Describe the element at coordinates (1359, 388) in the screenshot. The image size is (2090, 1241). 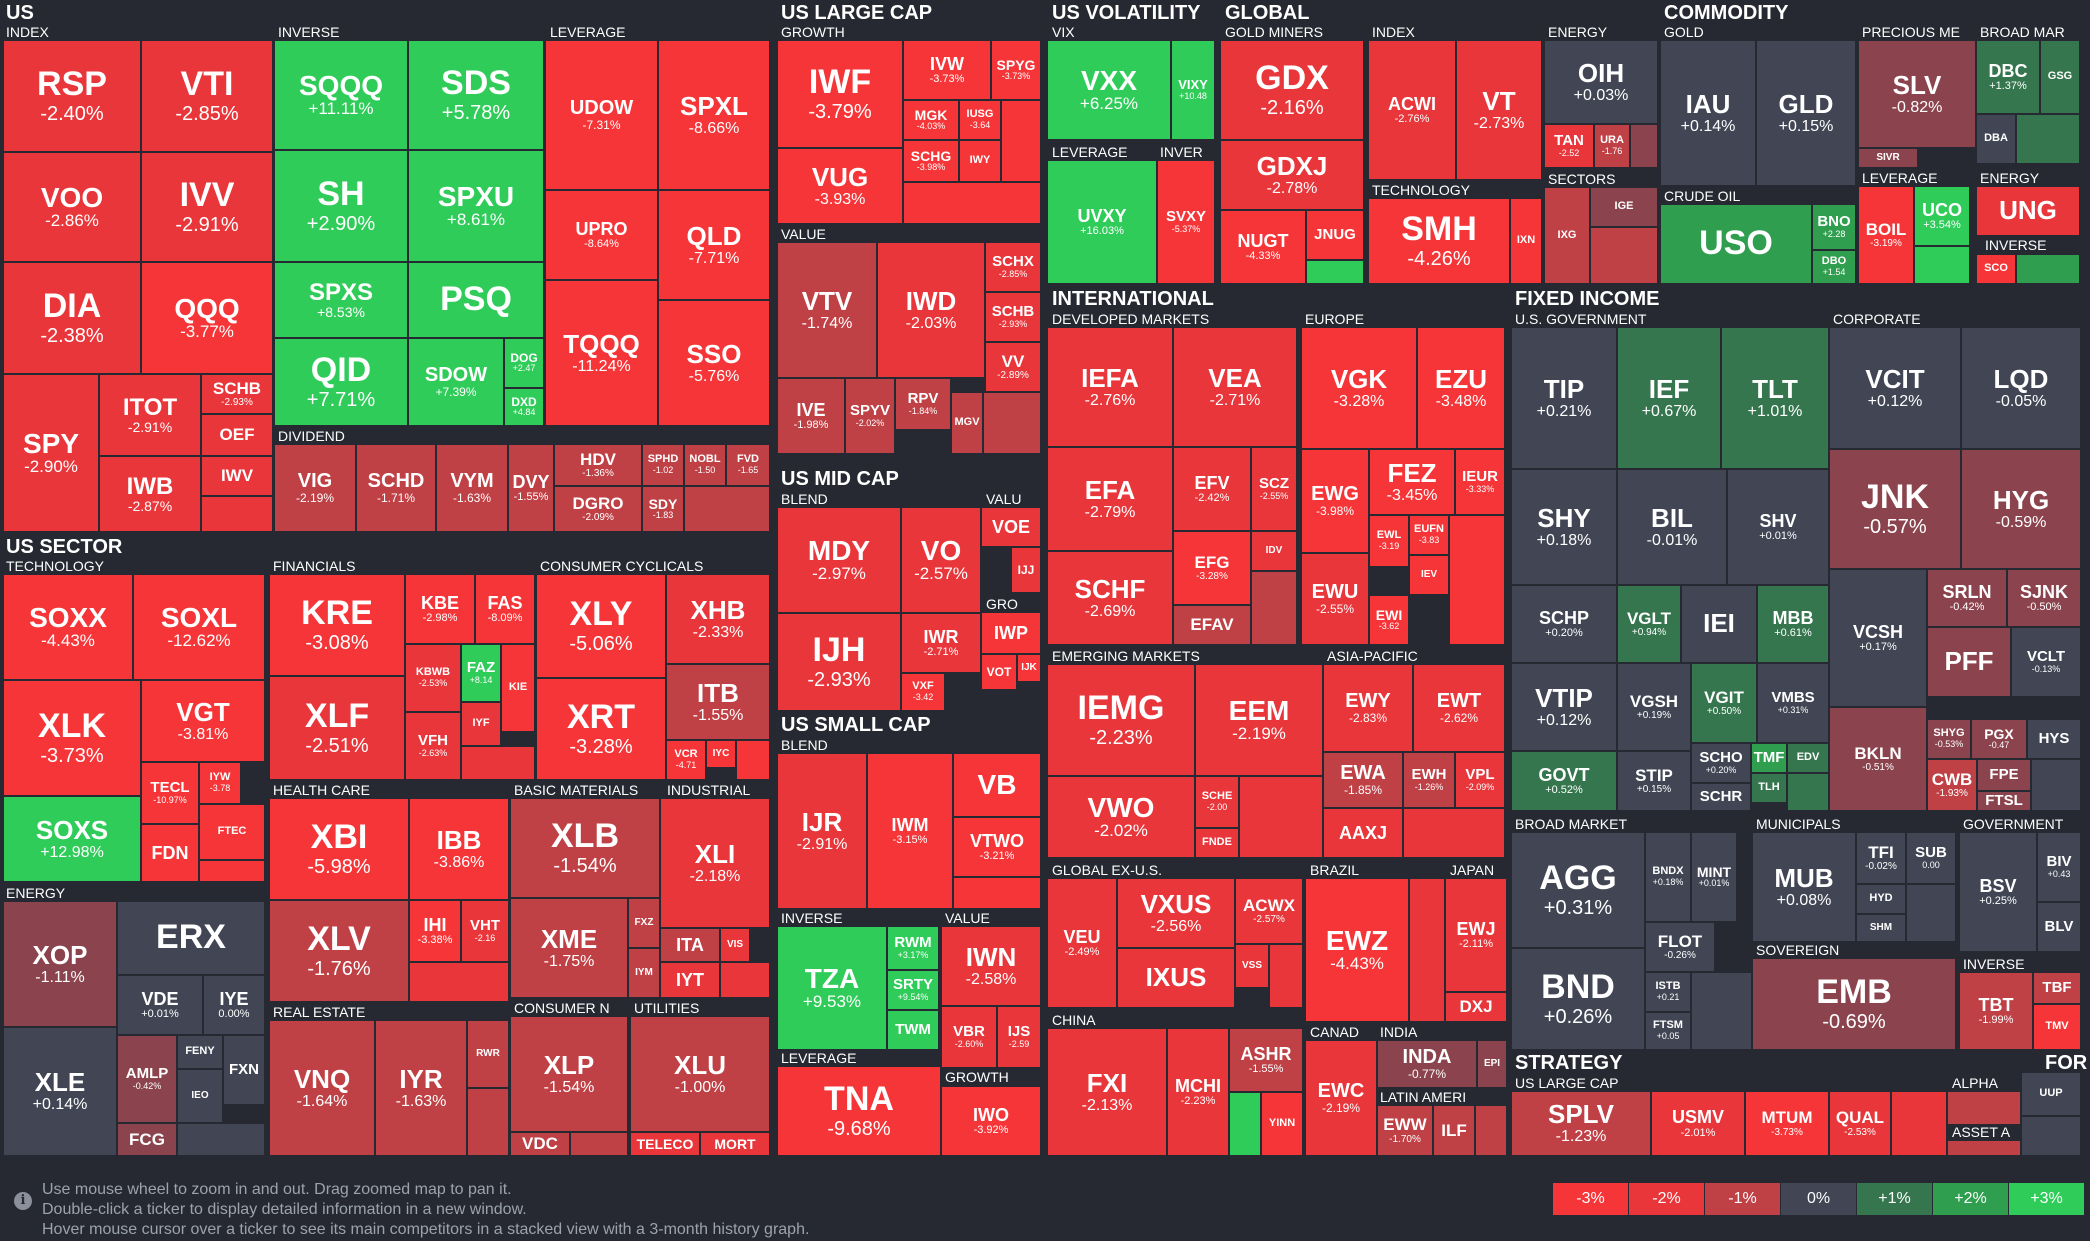
I see `ticker-tile-vgk: VGK -3.28%` at that location.